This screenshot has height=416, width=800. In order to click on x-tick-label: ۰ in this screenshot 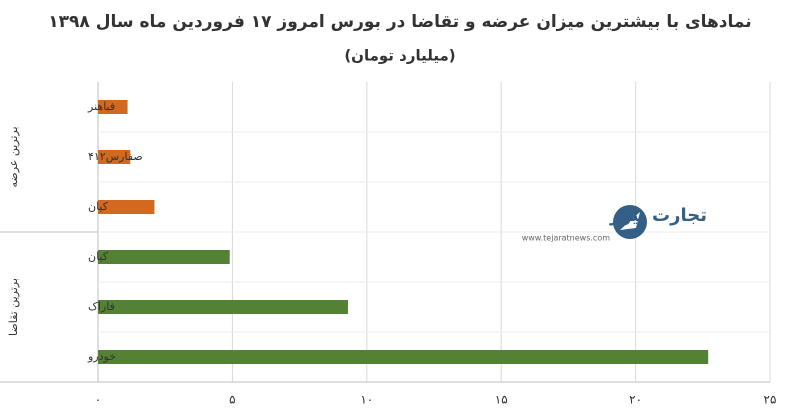, I will do `click(98, 400)`.